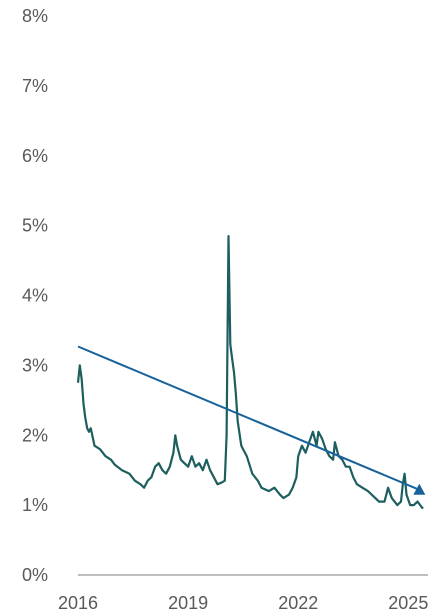 The width and height of the screenshot is (428, 613). What do you see at coordinates (35, 575) in the screenshot?
I see `y-tick-label: 0%` at bounding box center [35, 575].